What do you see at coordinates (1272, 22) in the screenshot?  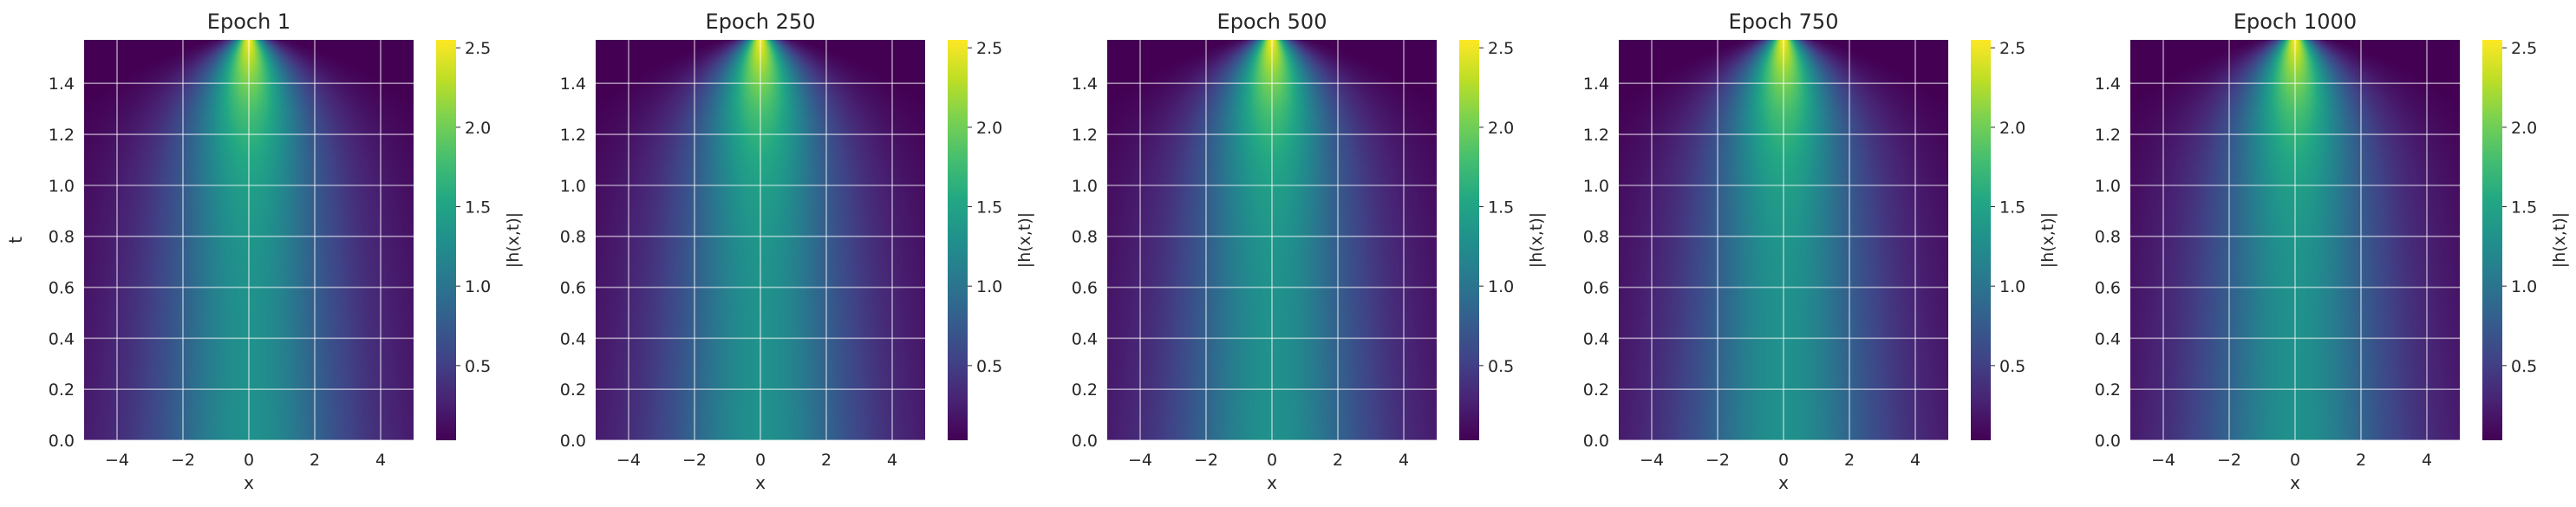 I see `panel-title: Epoch 500` at bounding box center [1272, 22].